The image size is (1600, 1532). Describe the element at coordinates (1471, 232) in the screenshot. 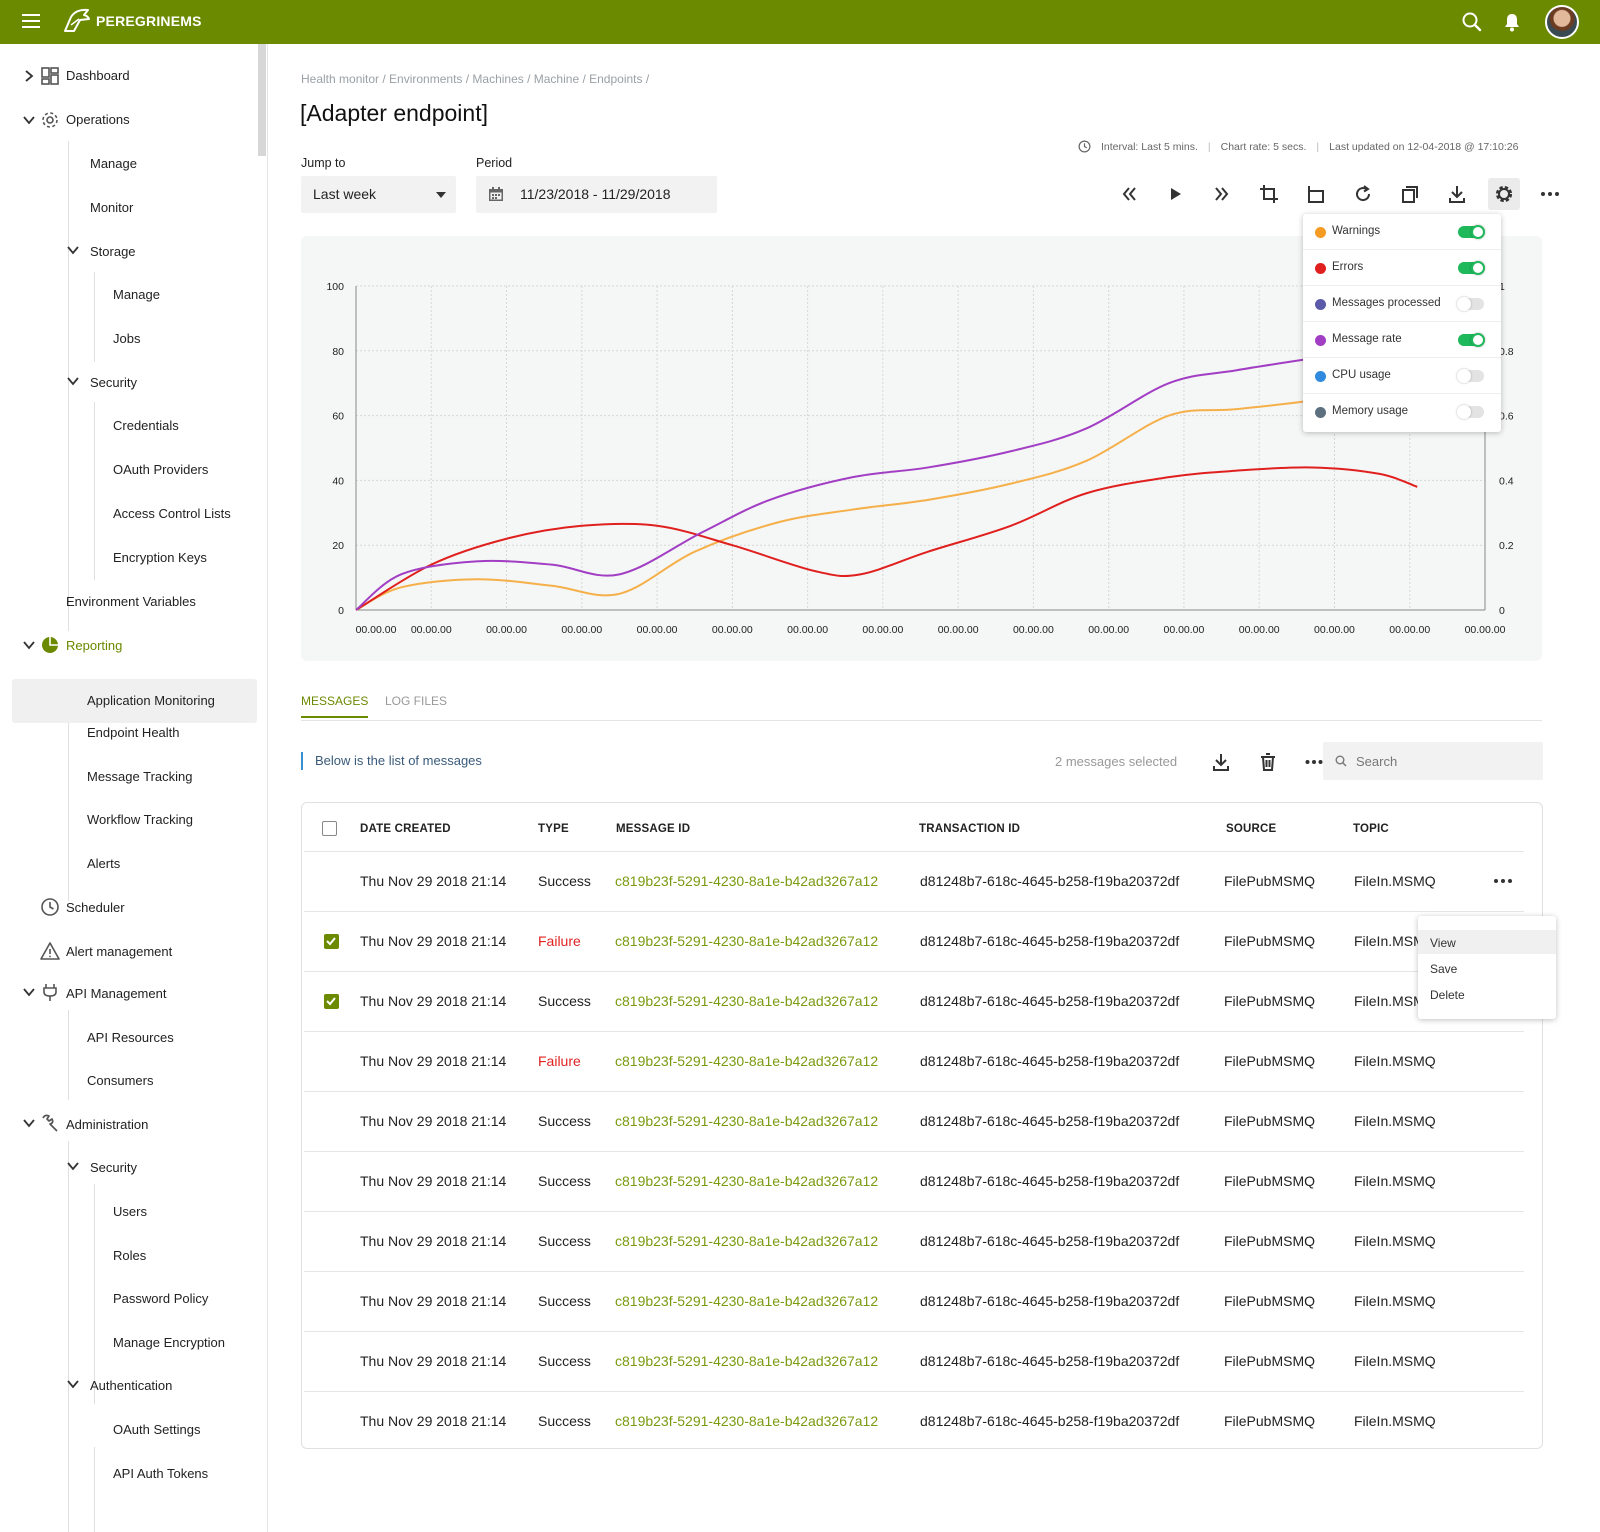

I see `toggle-warnings` at that location.